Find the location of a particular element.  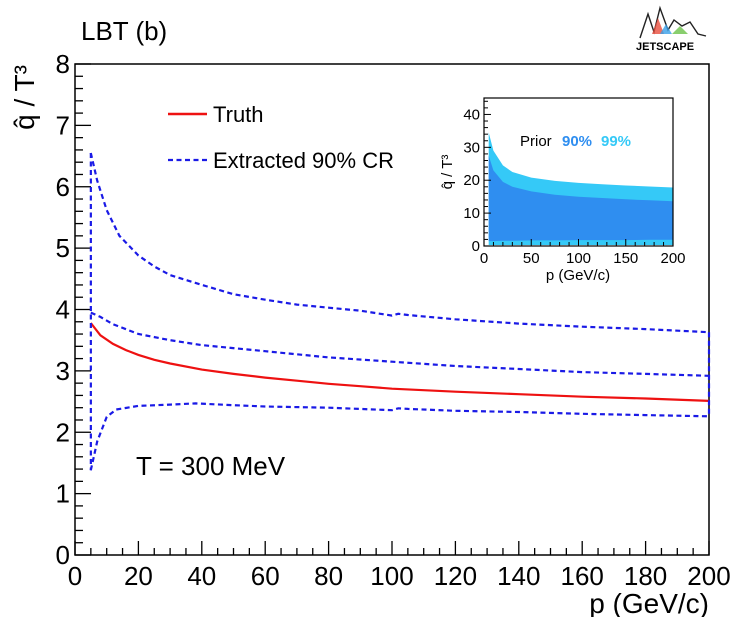

legend-label-extracted: Extracted 90% CR is located at coordinates (303, 160).